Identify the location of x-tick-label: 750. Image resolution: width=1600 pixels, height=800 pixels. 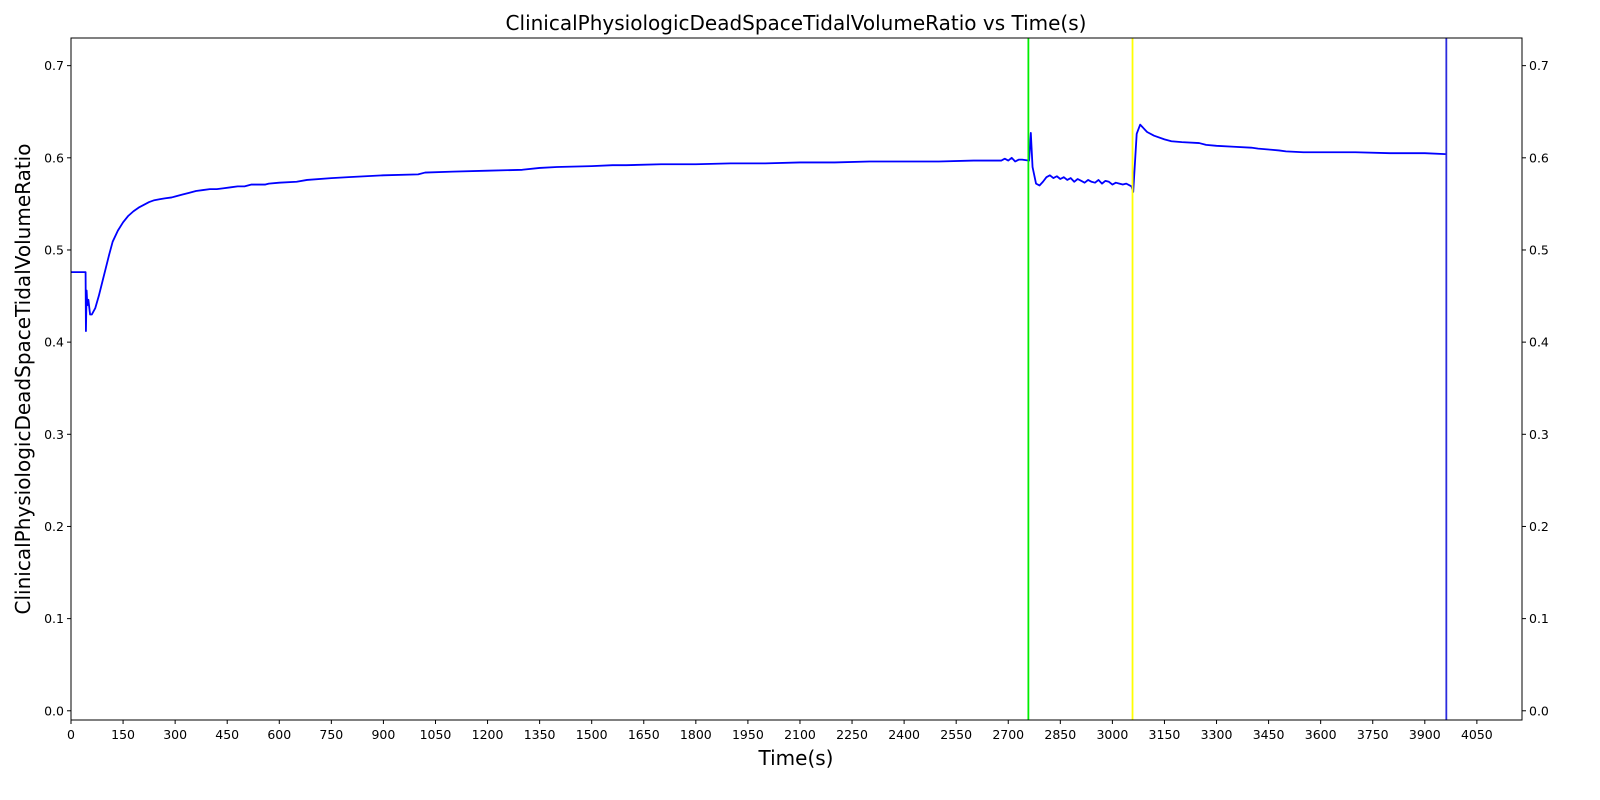
(331, 734).